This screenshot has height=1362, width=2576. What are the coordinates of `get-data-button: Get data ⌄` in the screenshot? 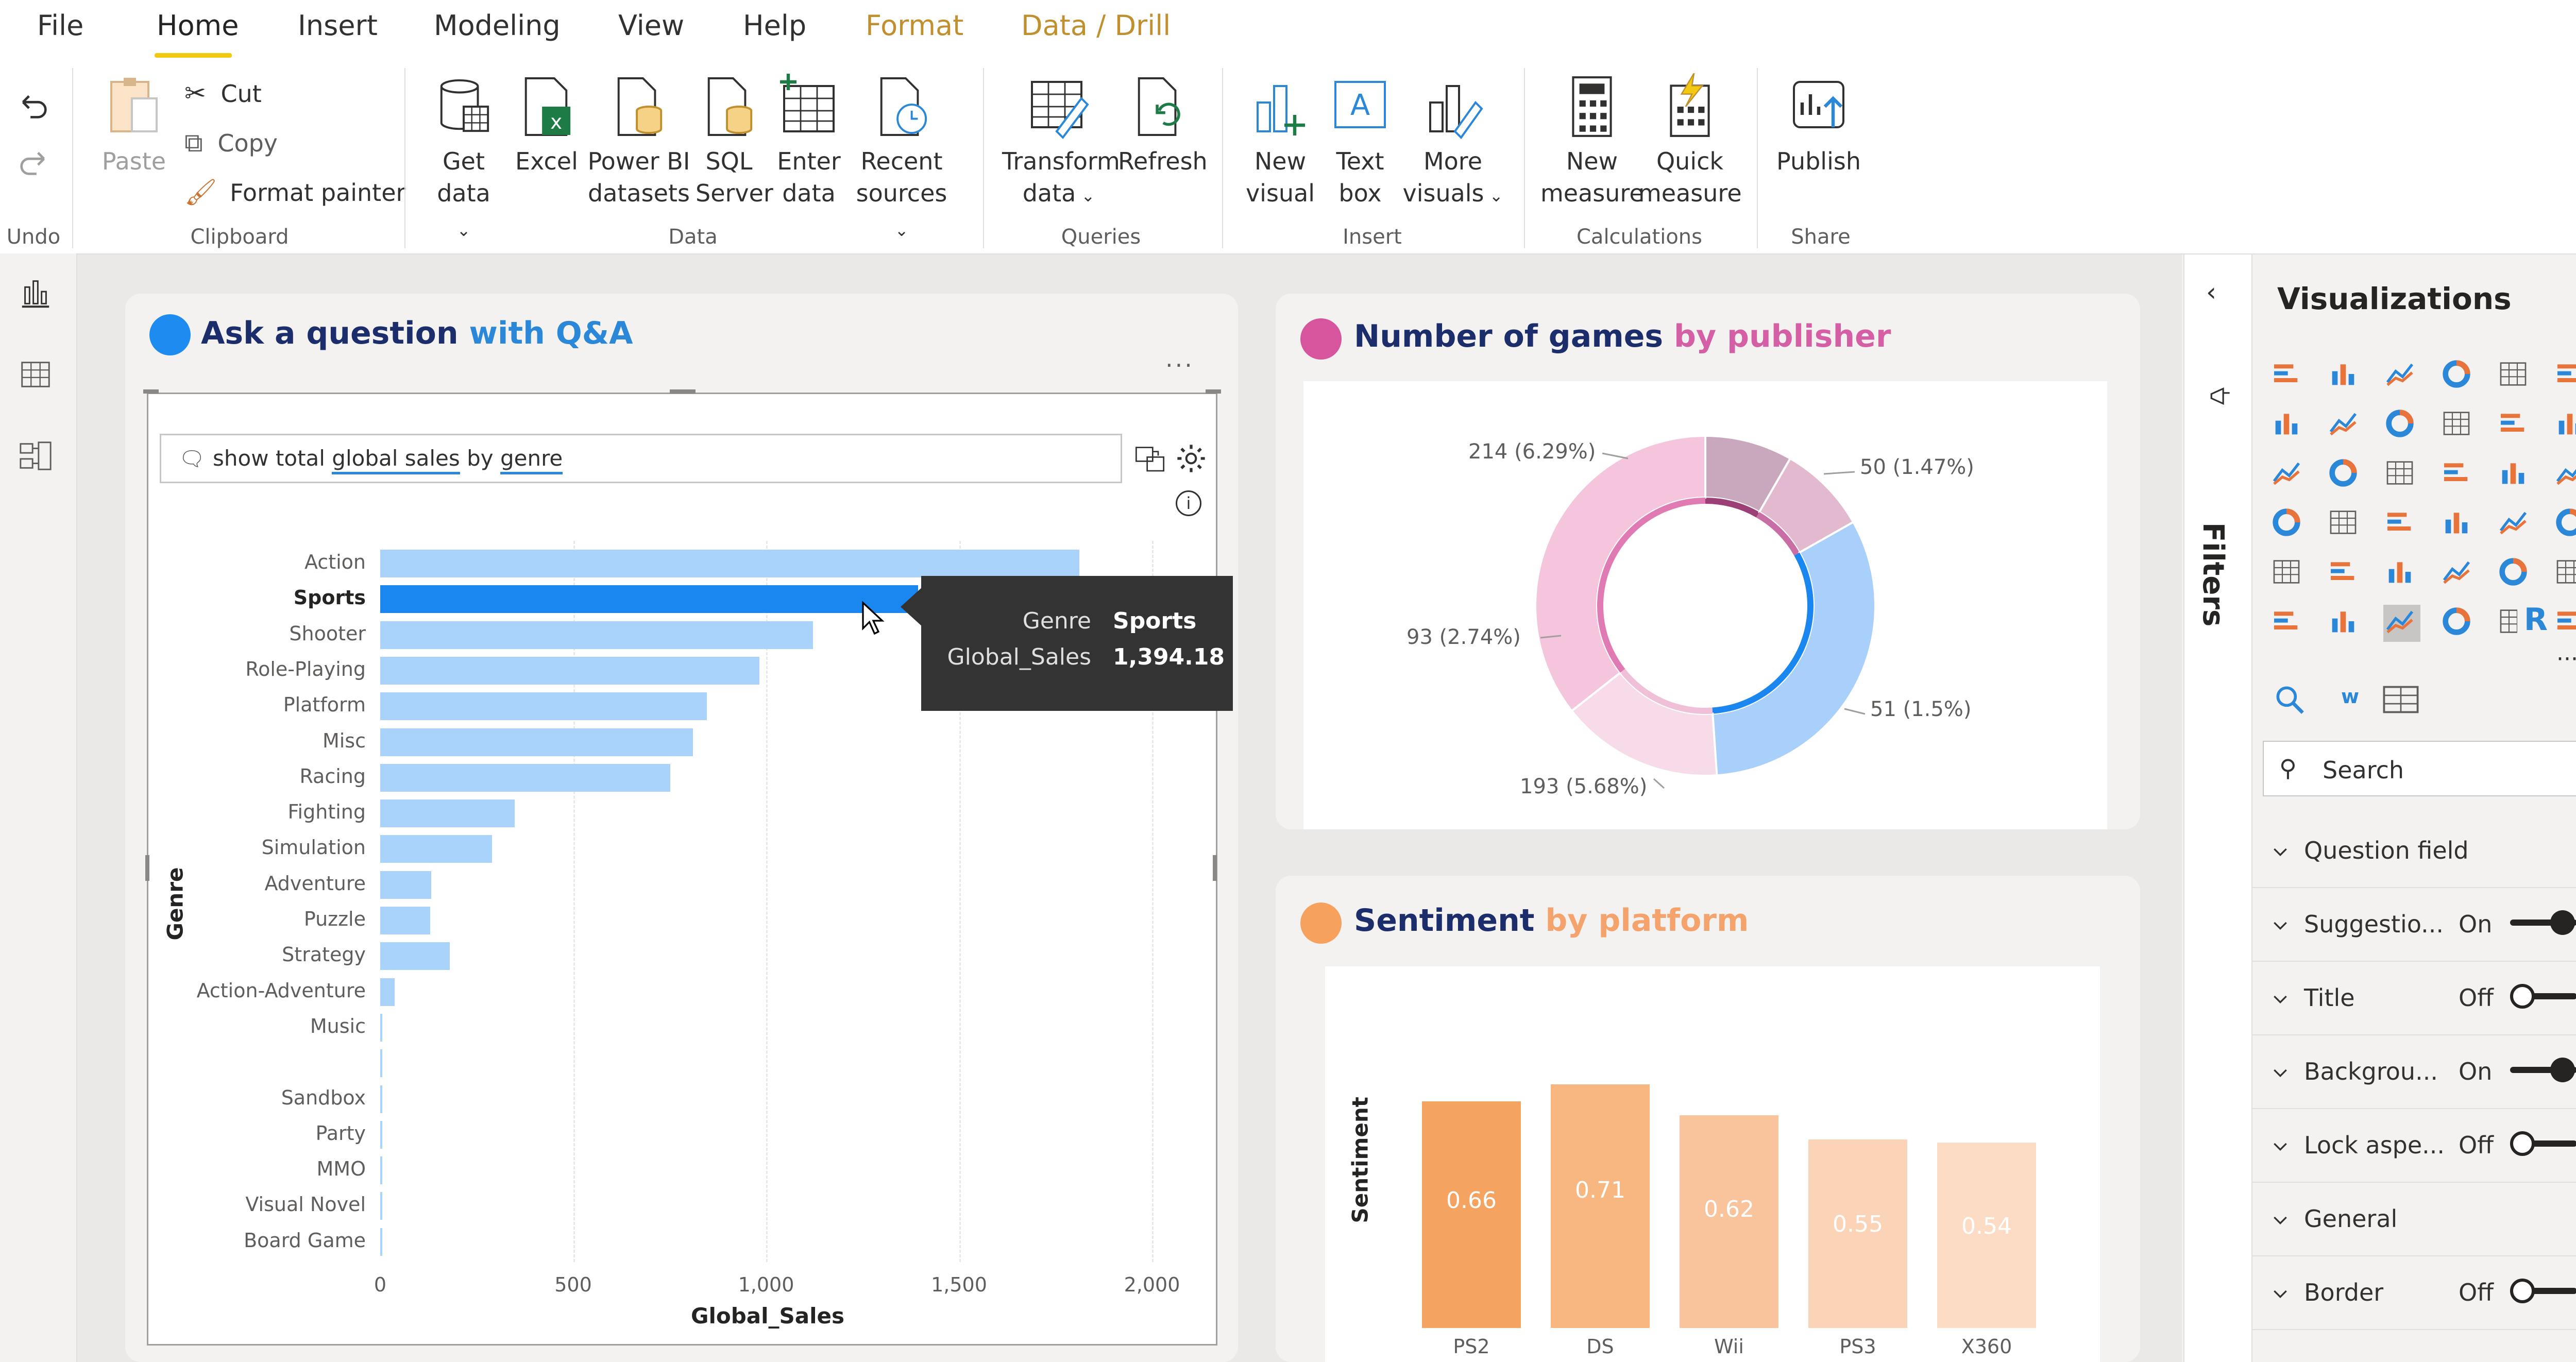 It's located at (464, 160).